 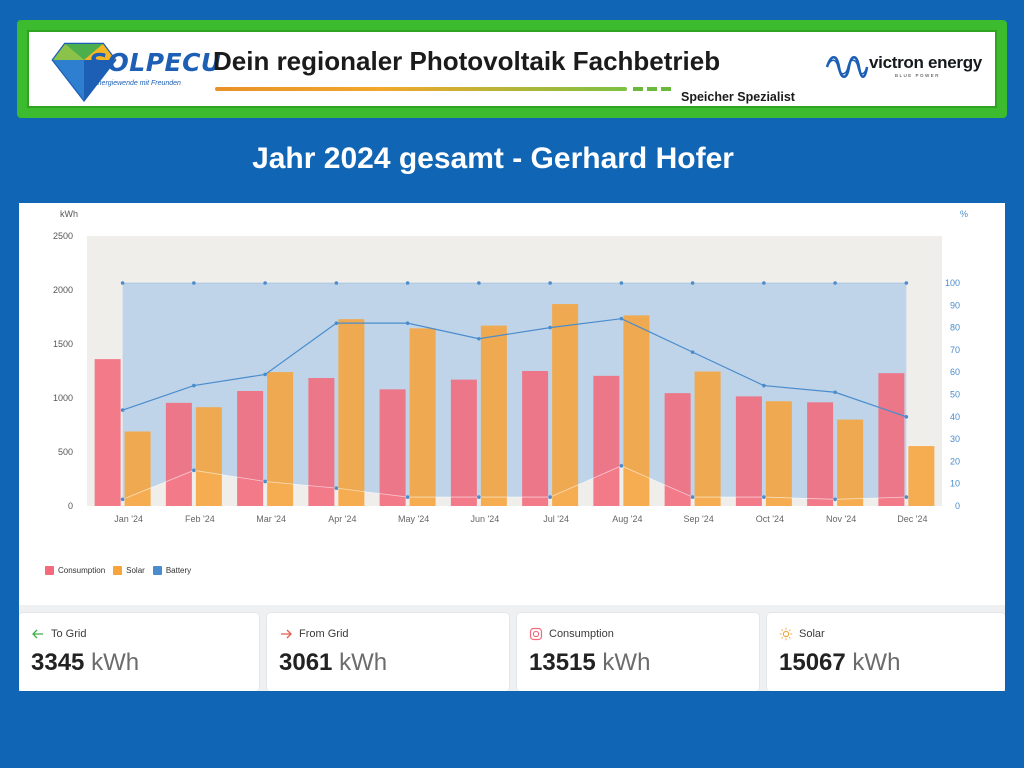 What do you see at coordinates (952, 283) in the screenshot?
I see `y-right-tick-label: 100` at bounding box center [952, 283].